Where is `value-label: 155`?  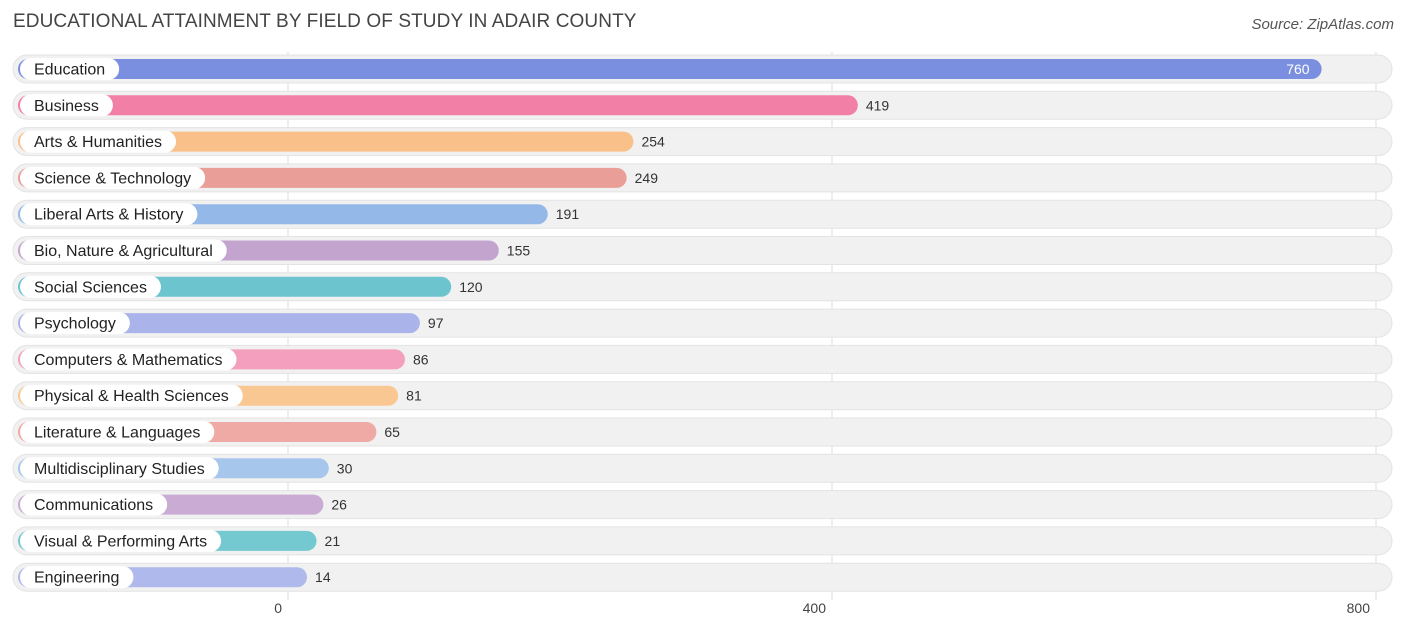
value-label: 155 is located at coordinates (519, 251).